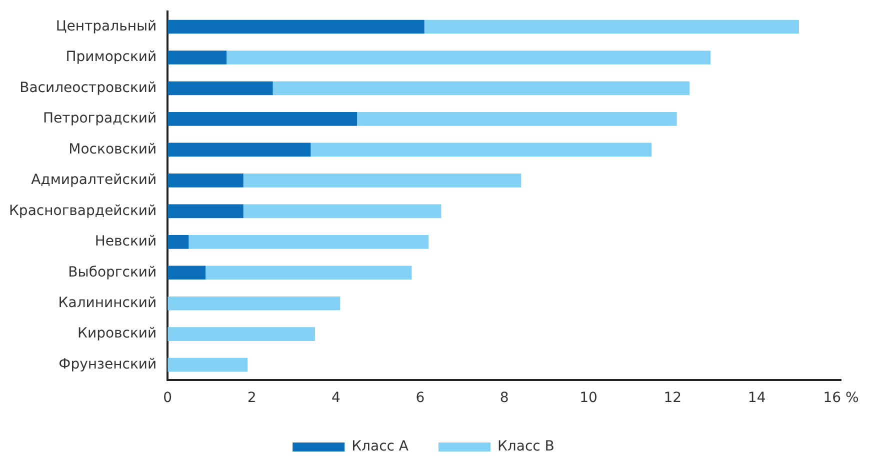 This screenshot has width=871, height=468. Describe the element at coordinates (504, 398) in the screenshot. I see `x-tick-label: 8` at that location.